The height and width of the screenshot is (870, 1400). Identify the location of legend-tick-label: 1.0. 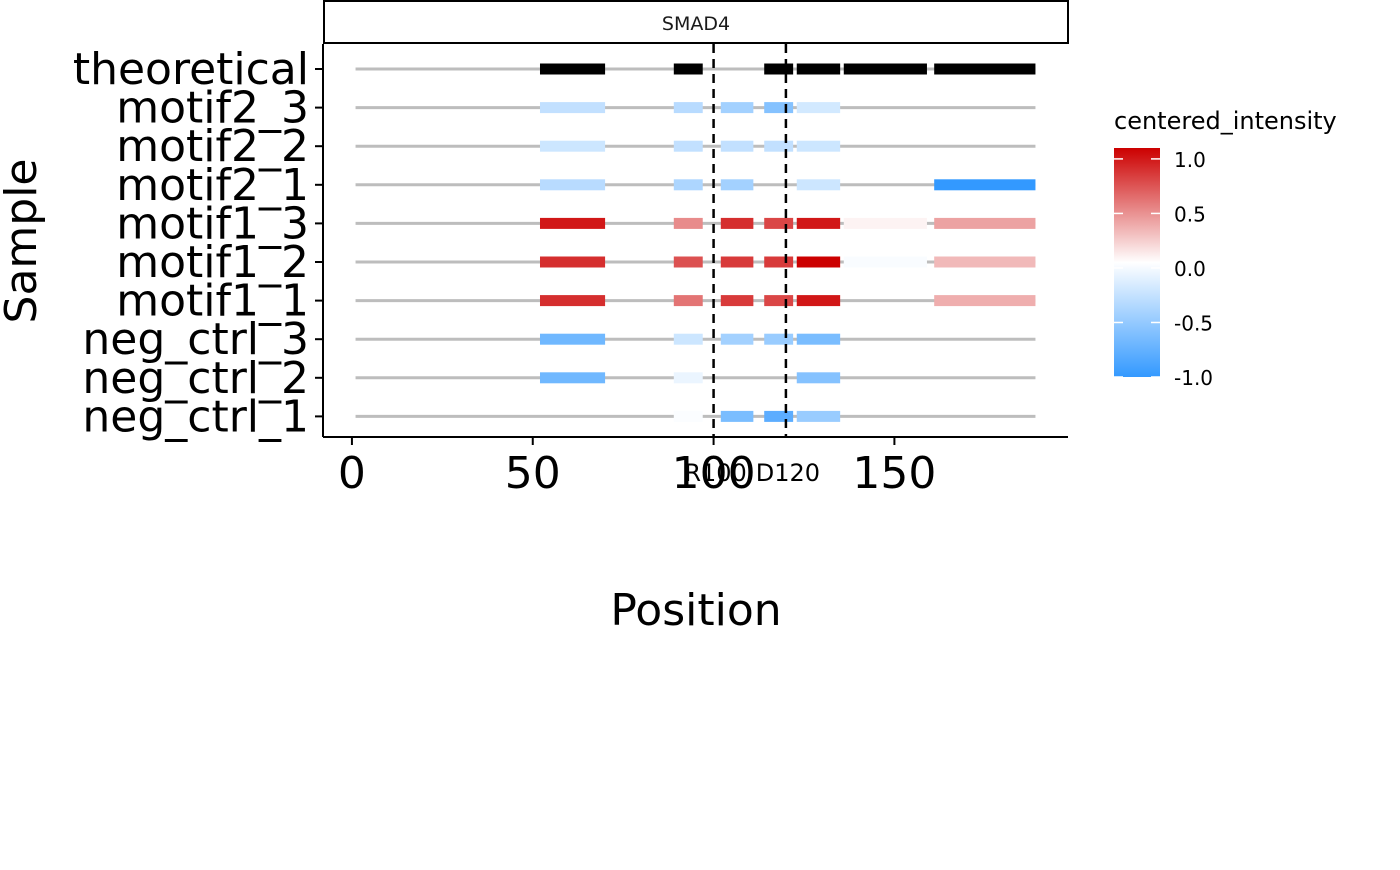
(1190, 160).